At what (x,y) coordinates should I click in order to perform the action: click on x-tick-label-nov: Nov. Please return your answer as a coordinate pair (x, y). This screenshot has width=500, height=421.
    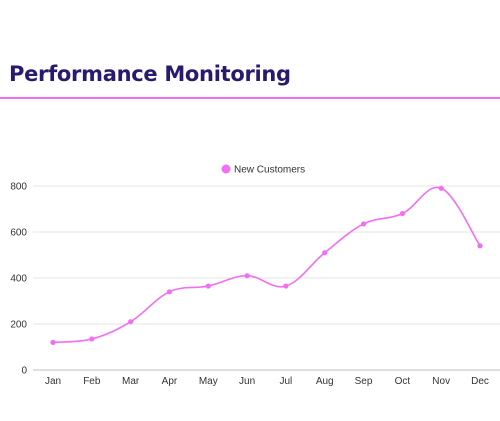
    Looking at the image, I should click on (441, 381).